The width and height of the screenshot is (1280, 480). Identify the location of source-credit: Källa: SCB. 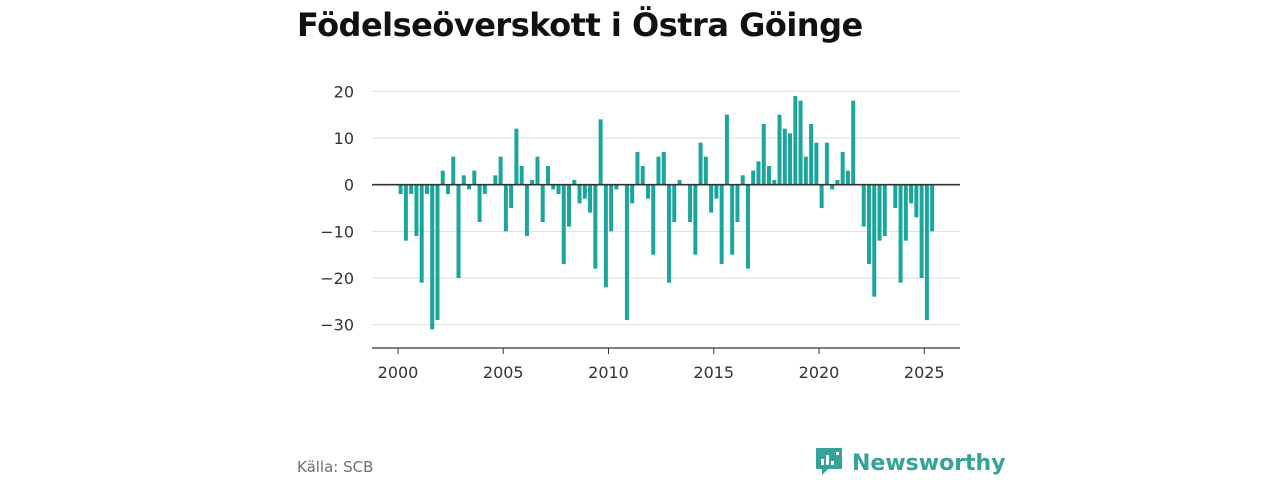
(335, 467).